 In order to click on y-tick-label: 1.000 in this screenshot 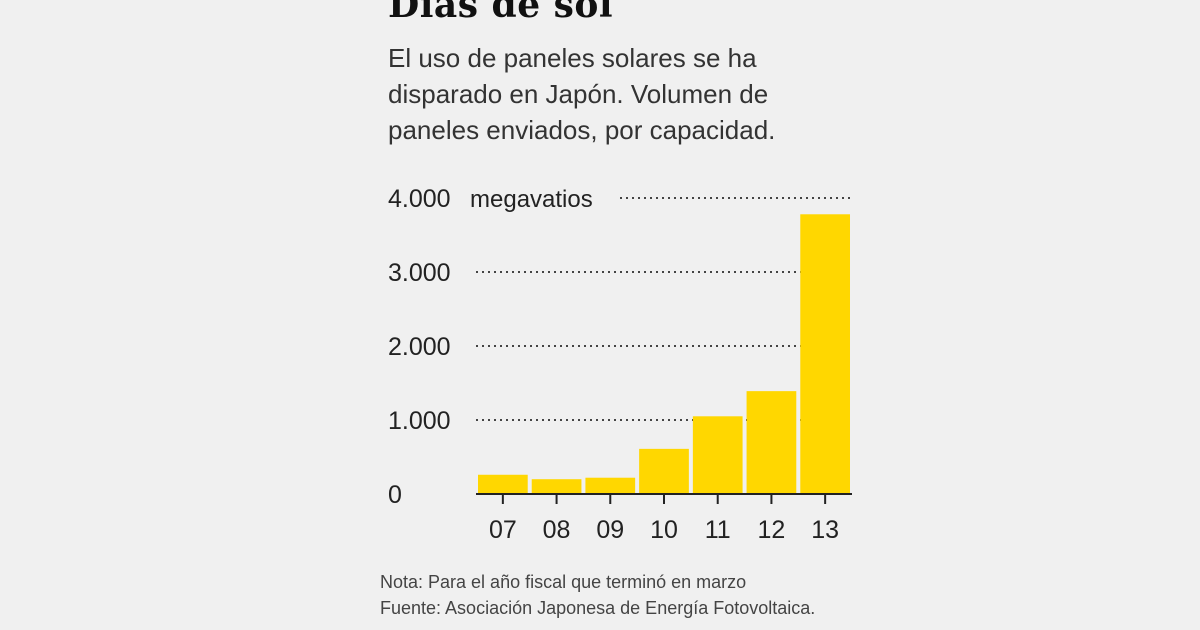, I will do `click(419, 421)`.